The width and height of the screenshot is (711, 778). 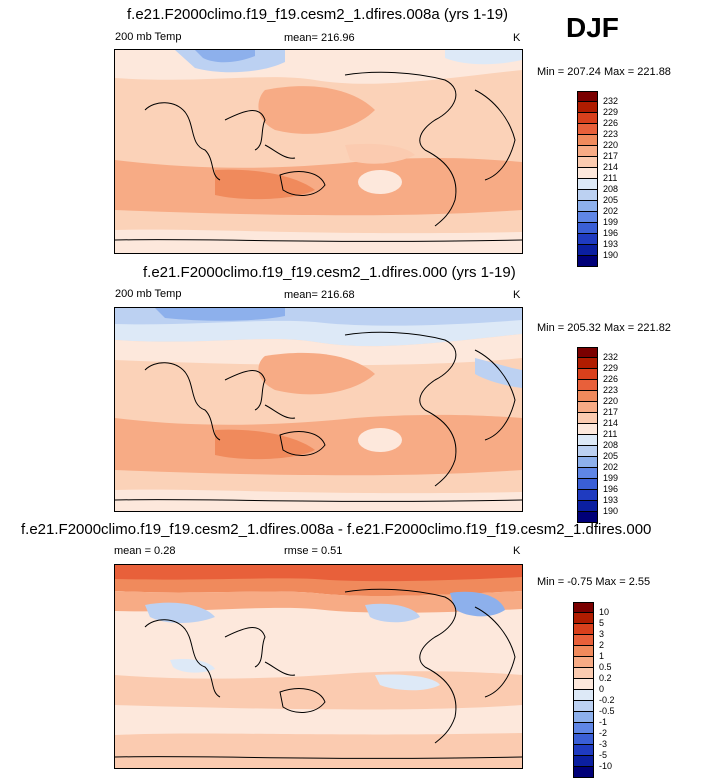 I want to click on colorbar-tick-label: -1, so click(x=603, y=722).